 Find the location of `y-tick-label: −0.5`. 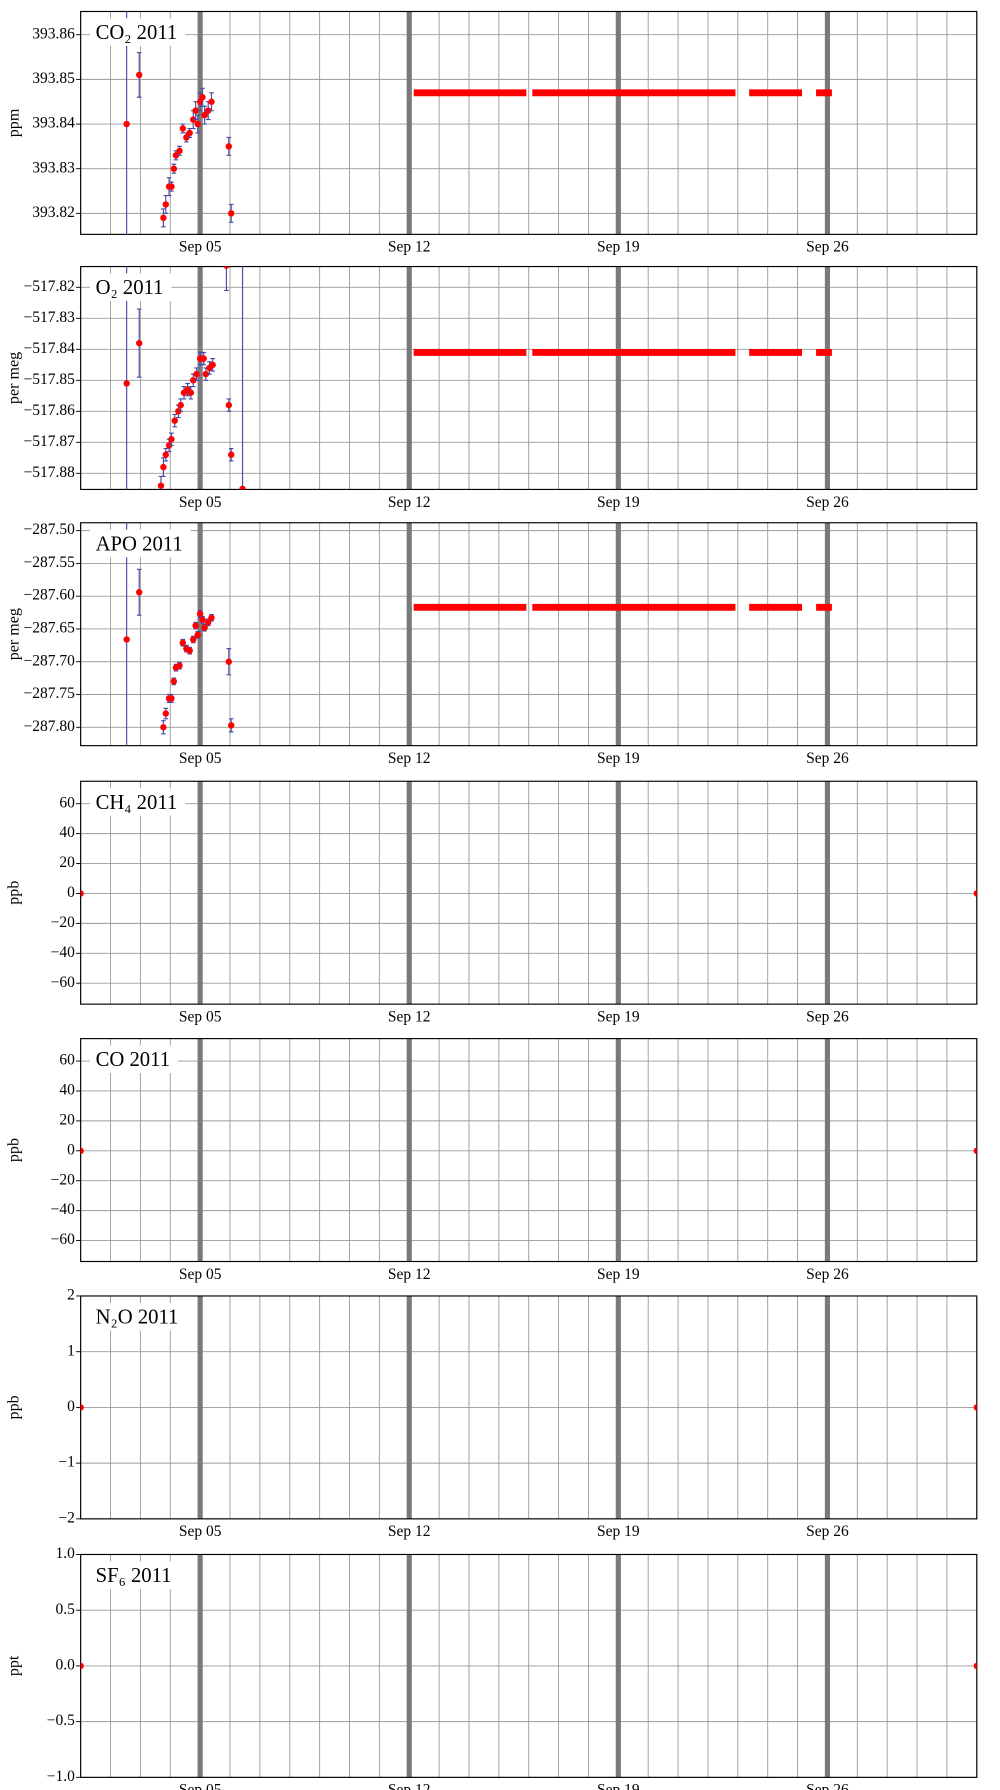

y-tick-label: −0.5 is located at coordinates (61, 1720).